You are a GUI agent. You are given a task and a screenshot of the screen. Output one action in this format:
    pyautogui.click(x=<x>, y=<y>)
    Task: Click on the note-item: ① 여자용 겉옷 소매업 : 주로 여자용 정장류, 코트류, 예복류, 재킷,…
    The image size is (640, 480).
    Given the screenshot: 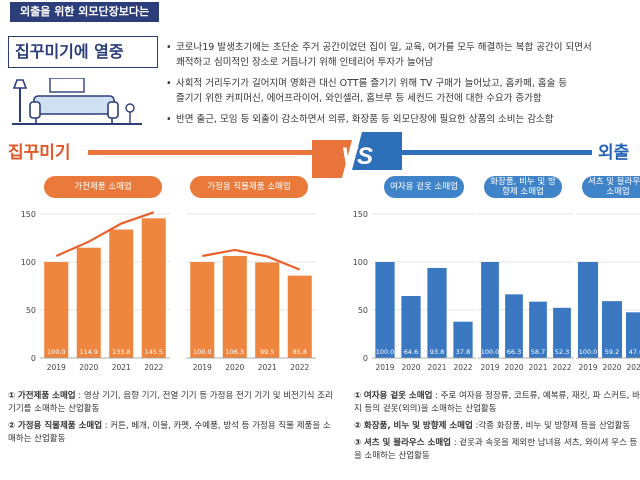 What is the action you would take?
    pyautogui.click(x=497, y=403)
    